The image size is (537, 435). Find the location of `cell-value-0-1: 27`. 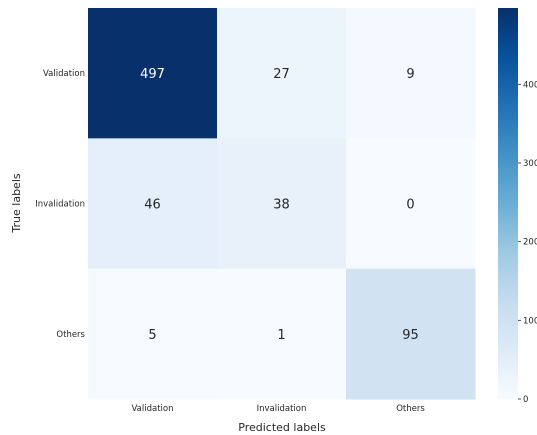

cell-value-0-1: 27 is located at coordinates (281, 74).